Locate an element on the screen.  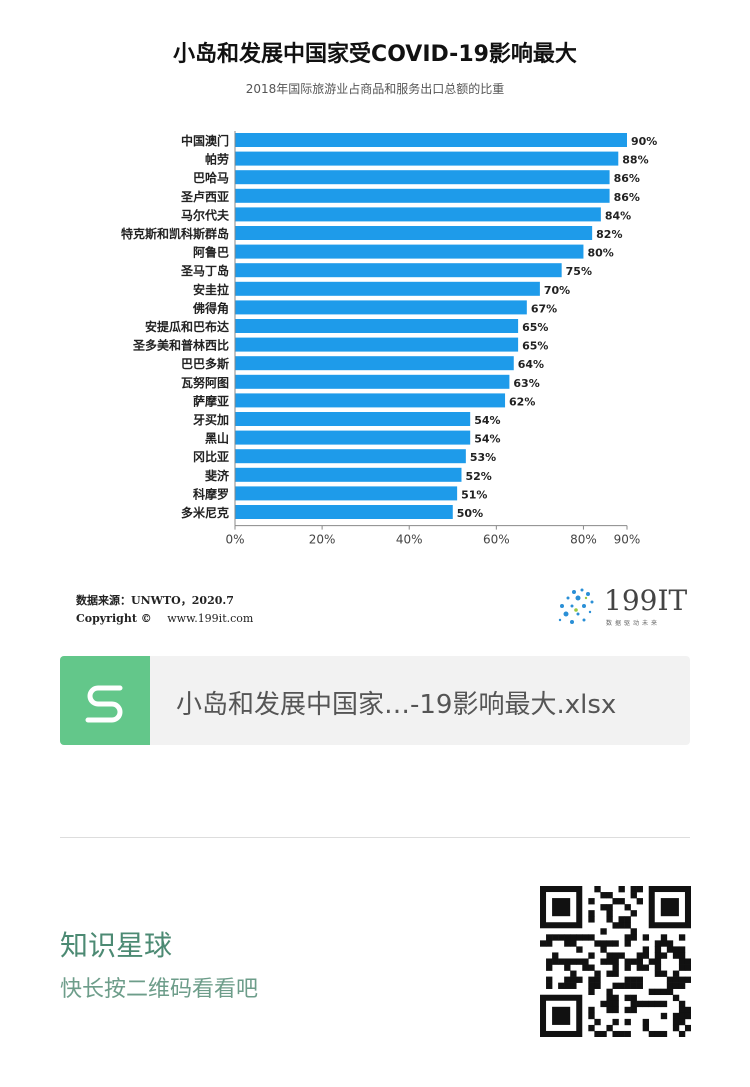
x-tick-label: 20% is located at coordinates (322, 540).